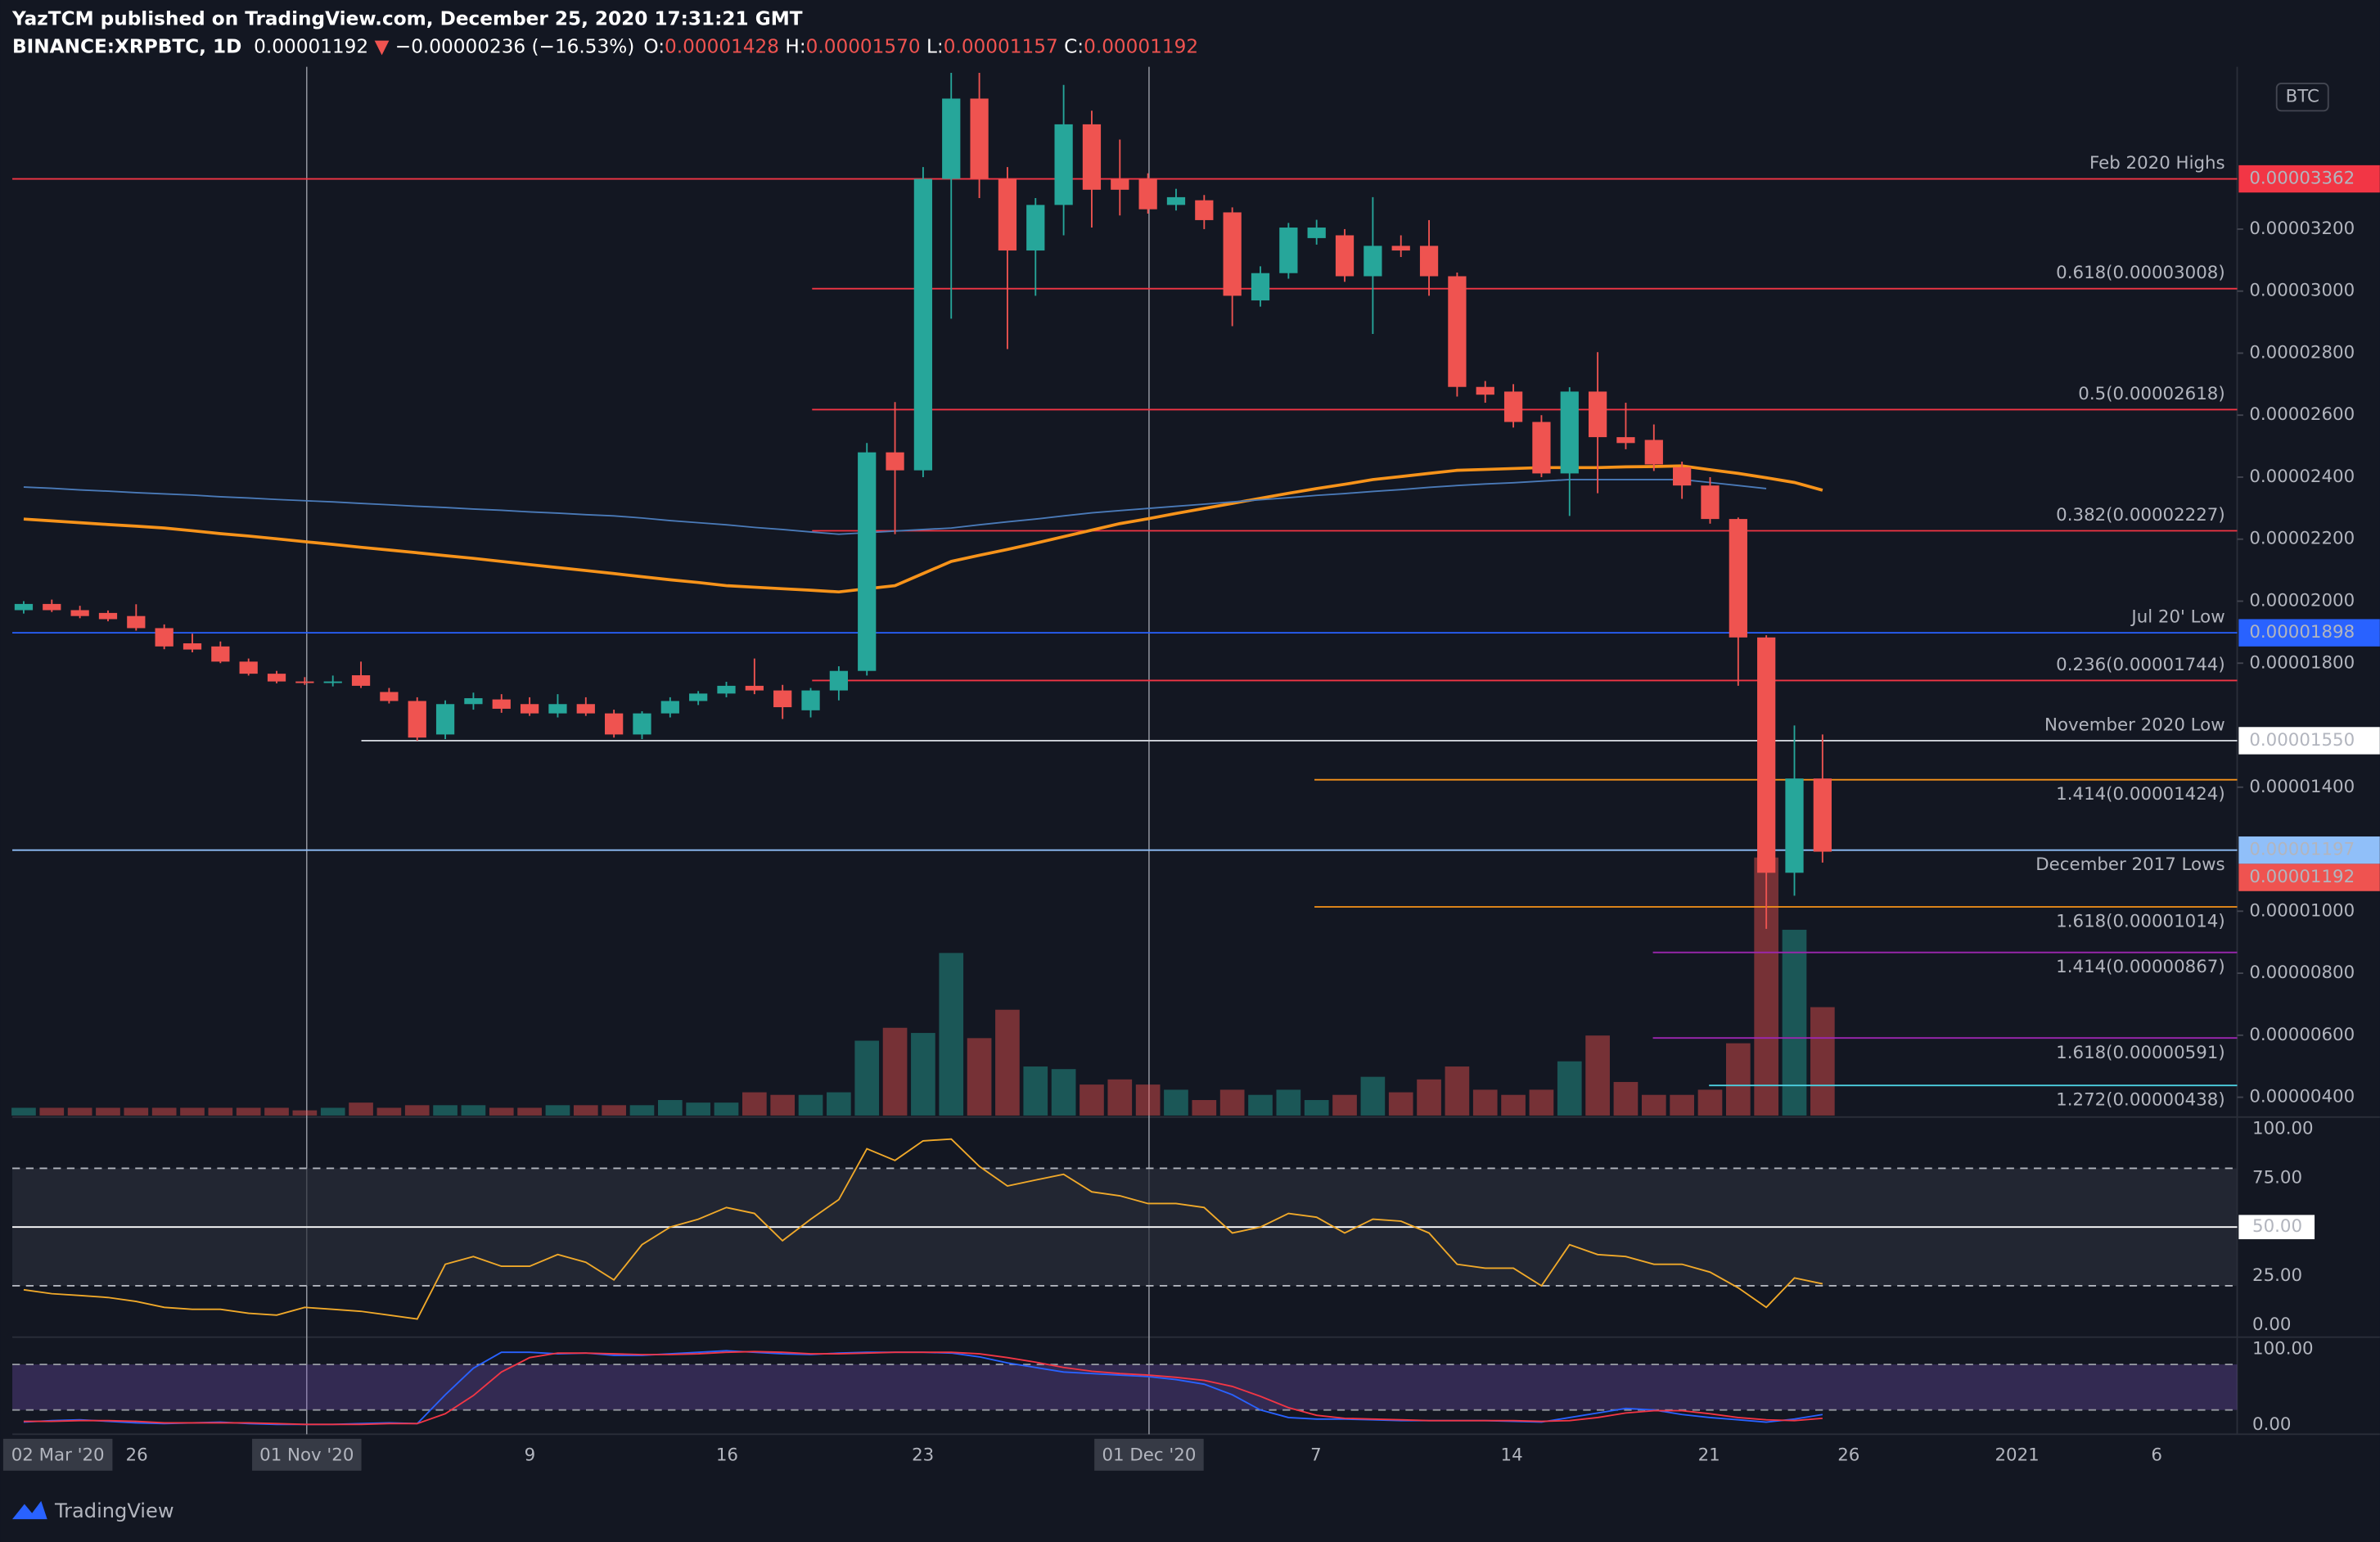  What do you see at coordinates (2302, 179) in the screenshot?
I see `price-box-label: 0.00003362` at bounding box center [2302, 179].